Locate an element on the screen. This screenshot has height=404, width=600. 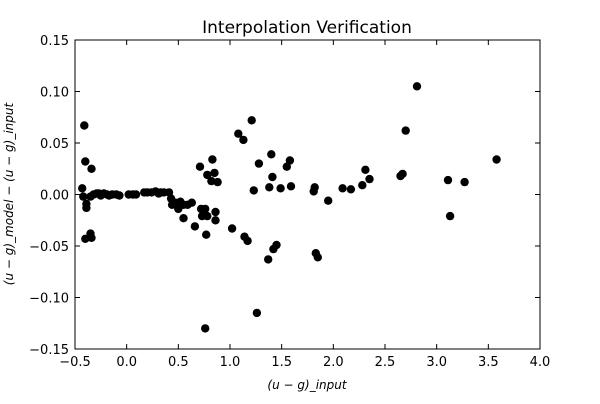
chart-title: Interpolation Verification is located at coordinates (307, 28).